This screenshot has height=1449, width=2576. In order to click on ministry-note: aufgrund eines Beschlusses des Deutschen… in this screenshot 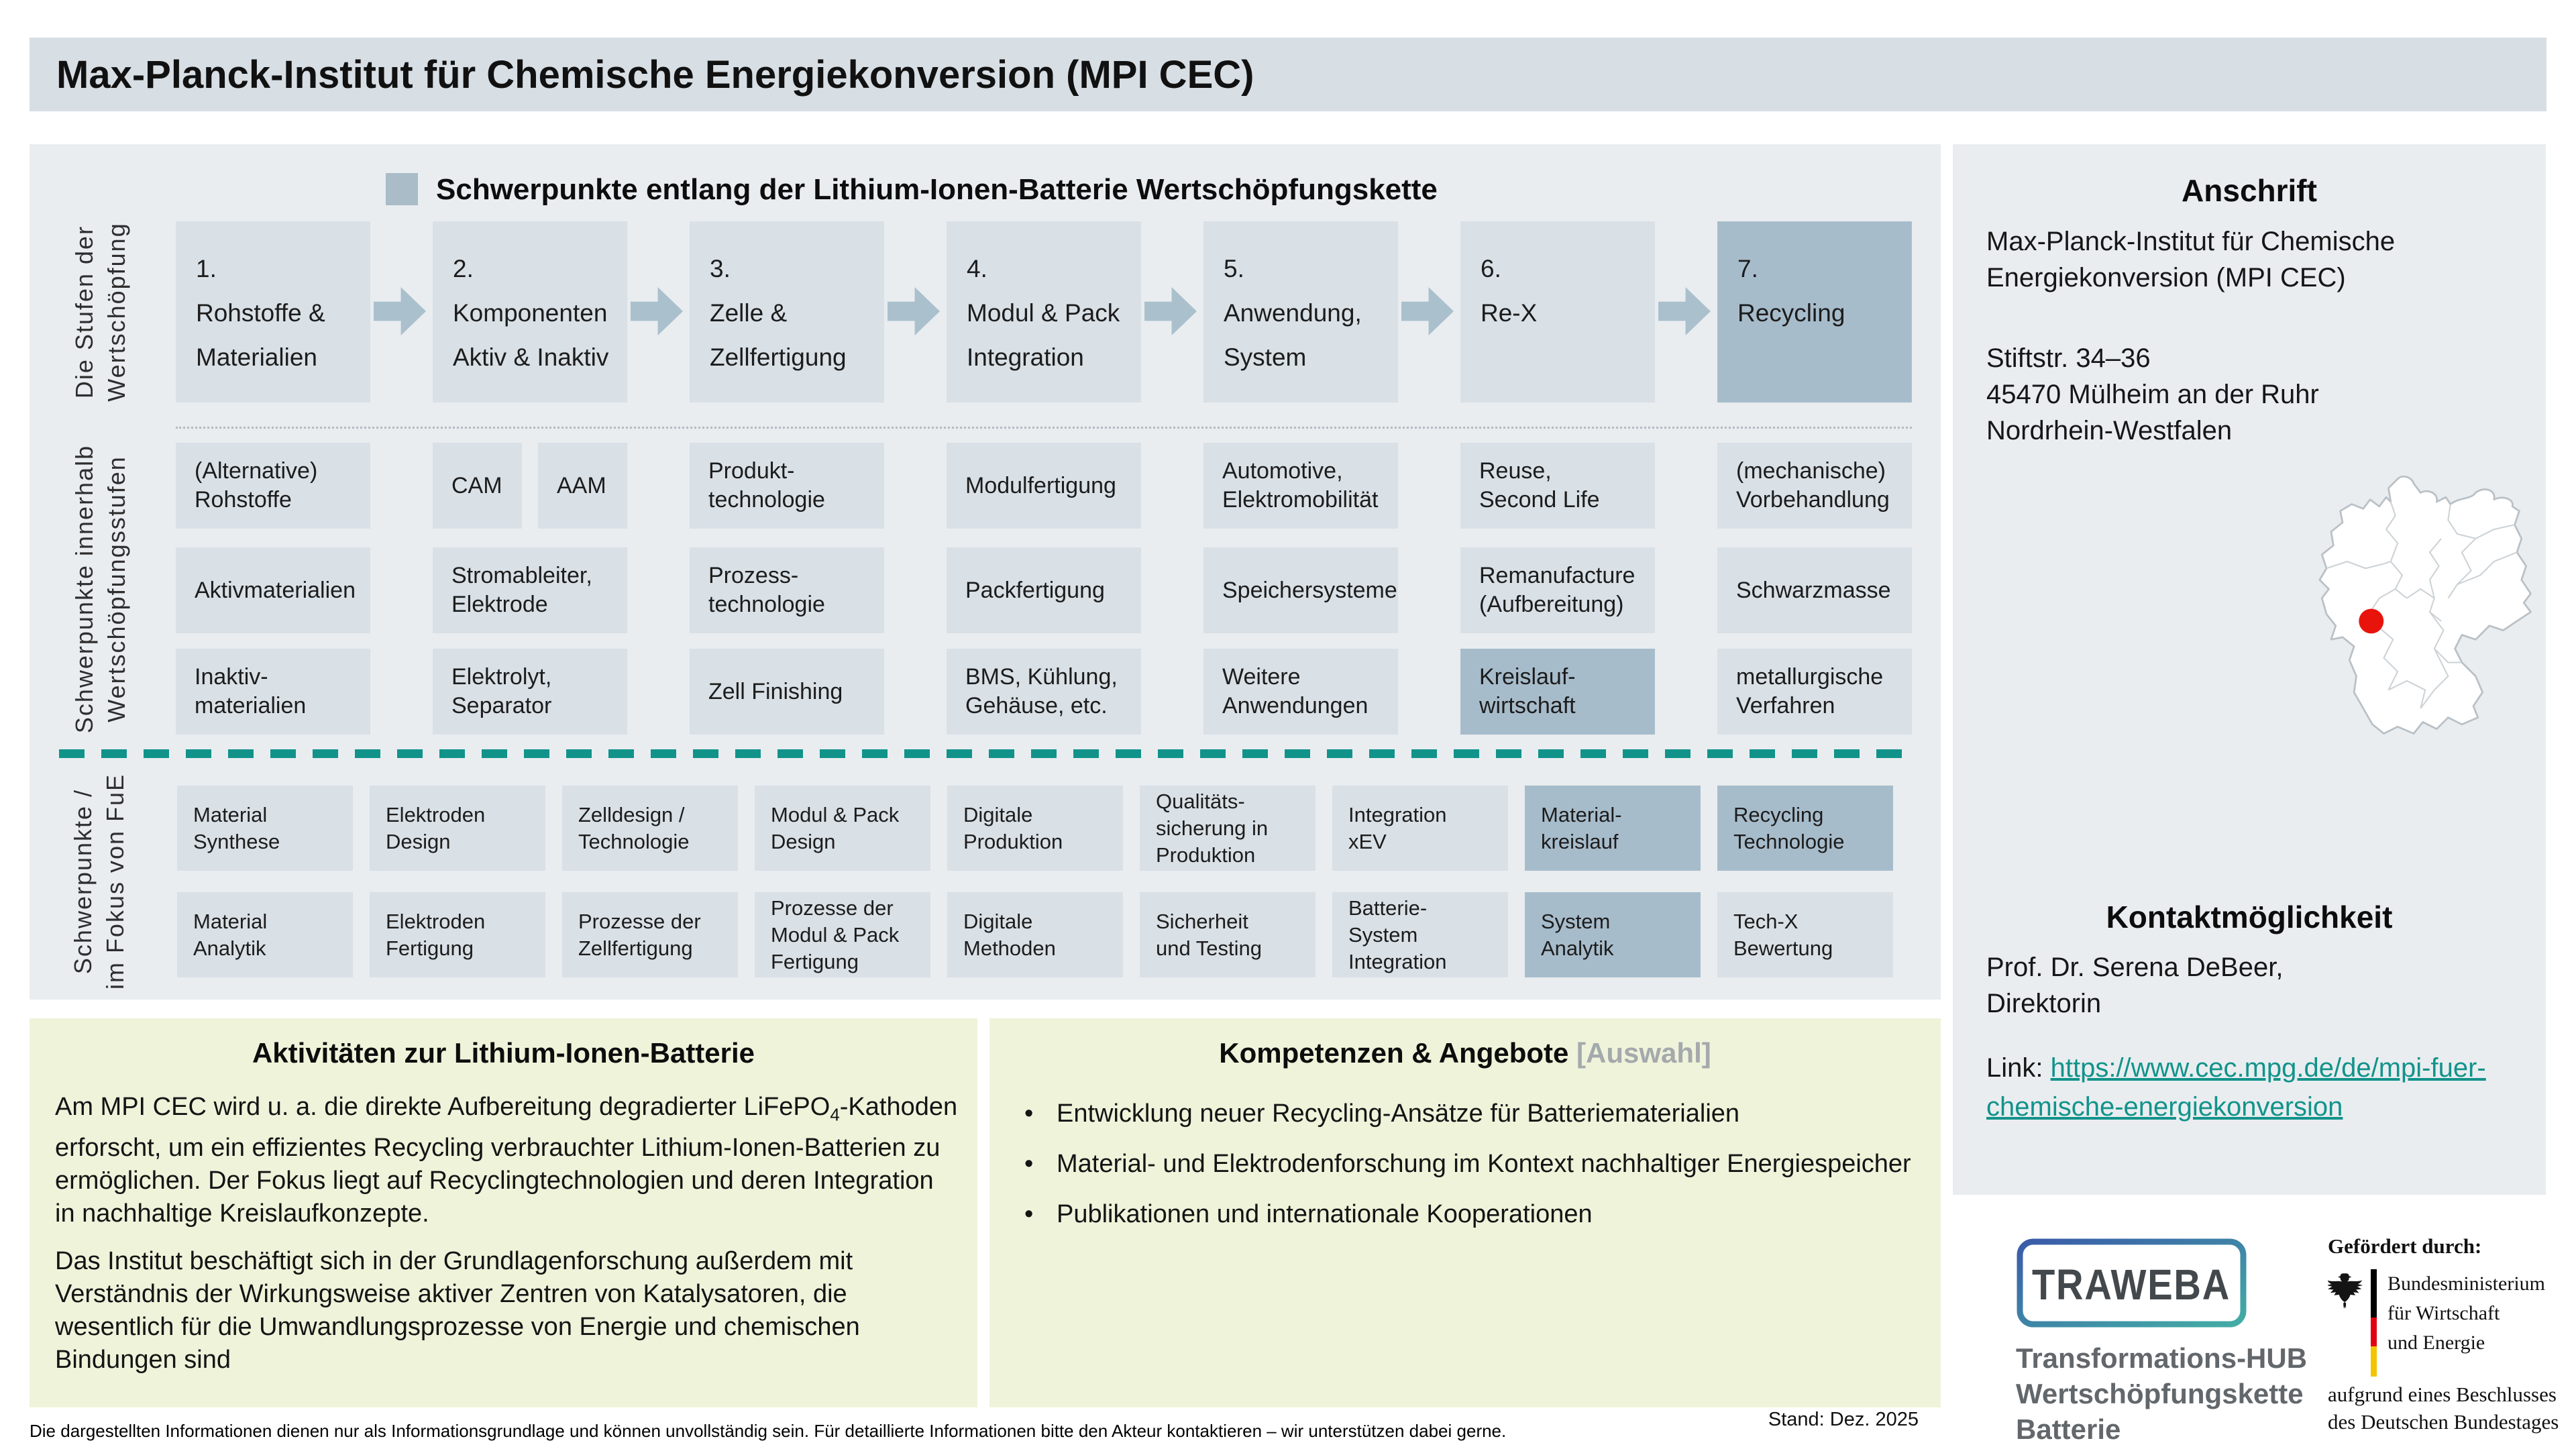, I will do `click(2443, 1408)`.